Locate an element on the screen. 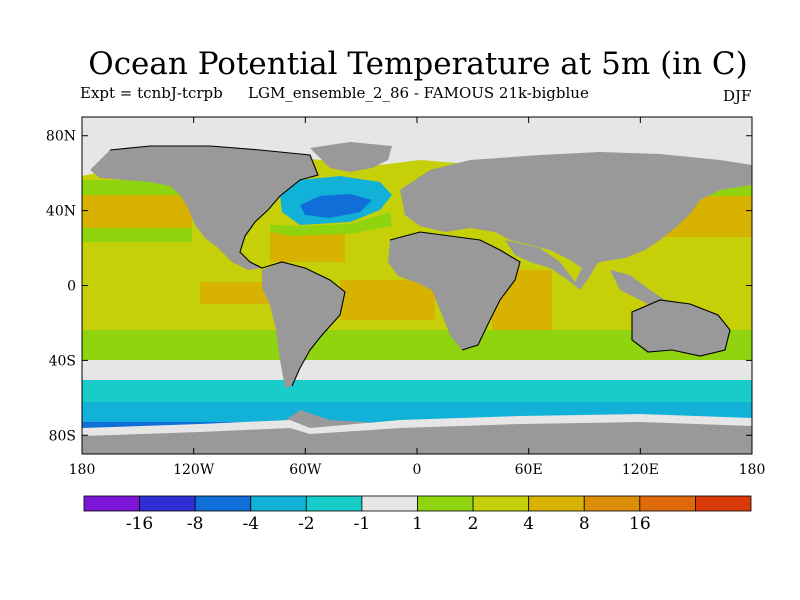 Image resolution: width=800 pixels, height=600 pixels. y-tick-label: 40S is located at coordinates (62, 361).